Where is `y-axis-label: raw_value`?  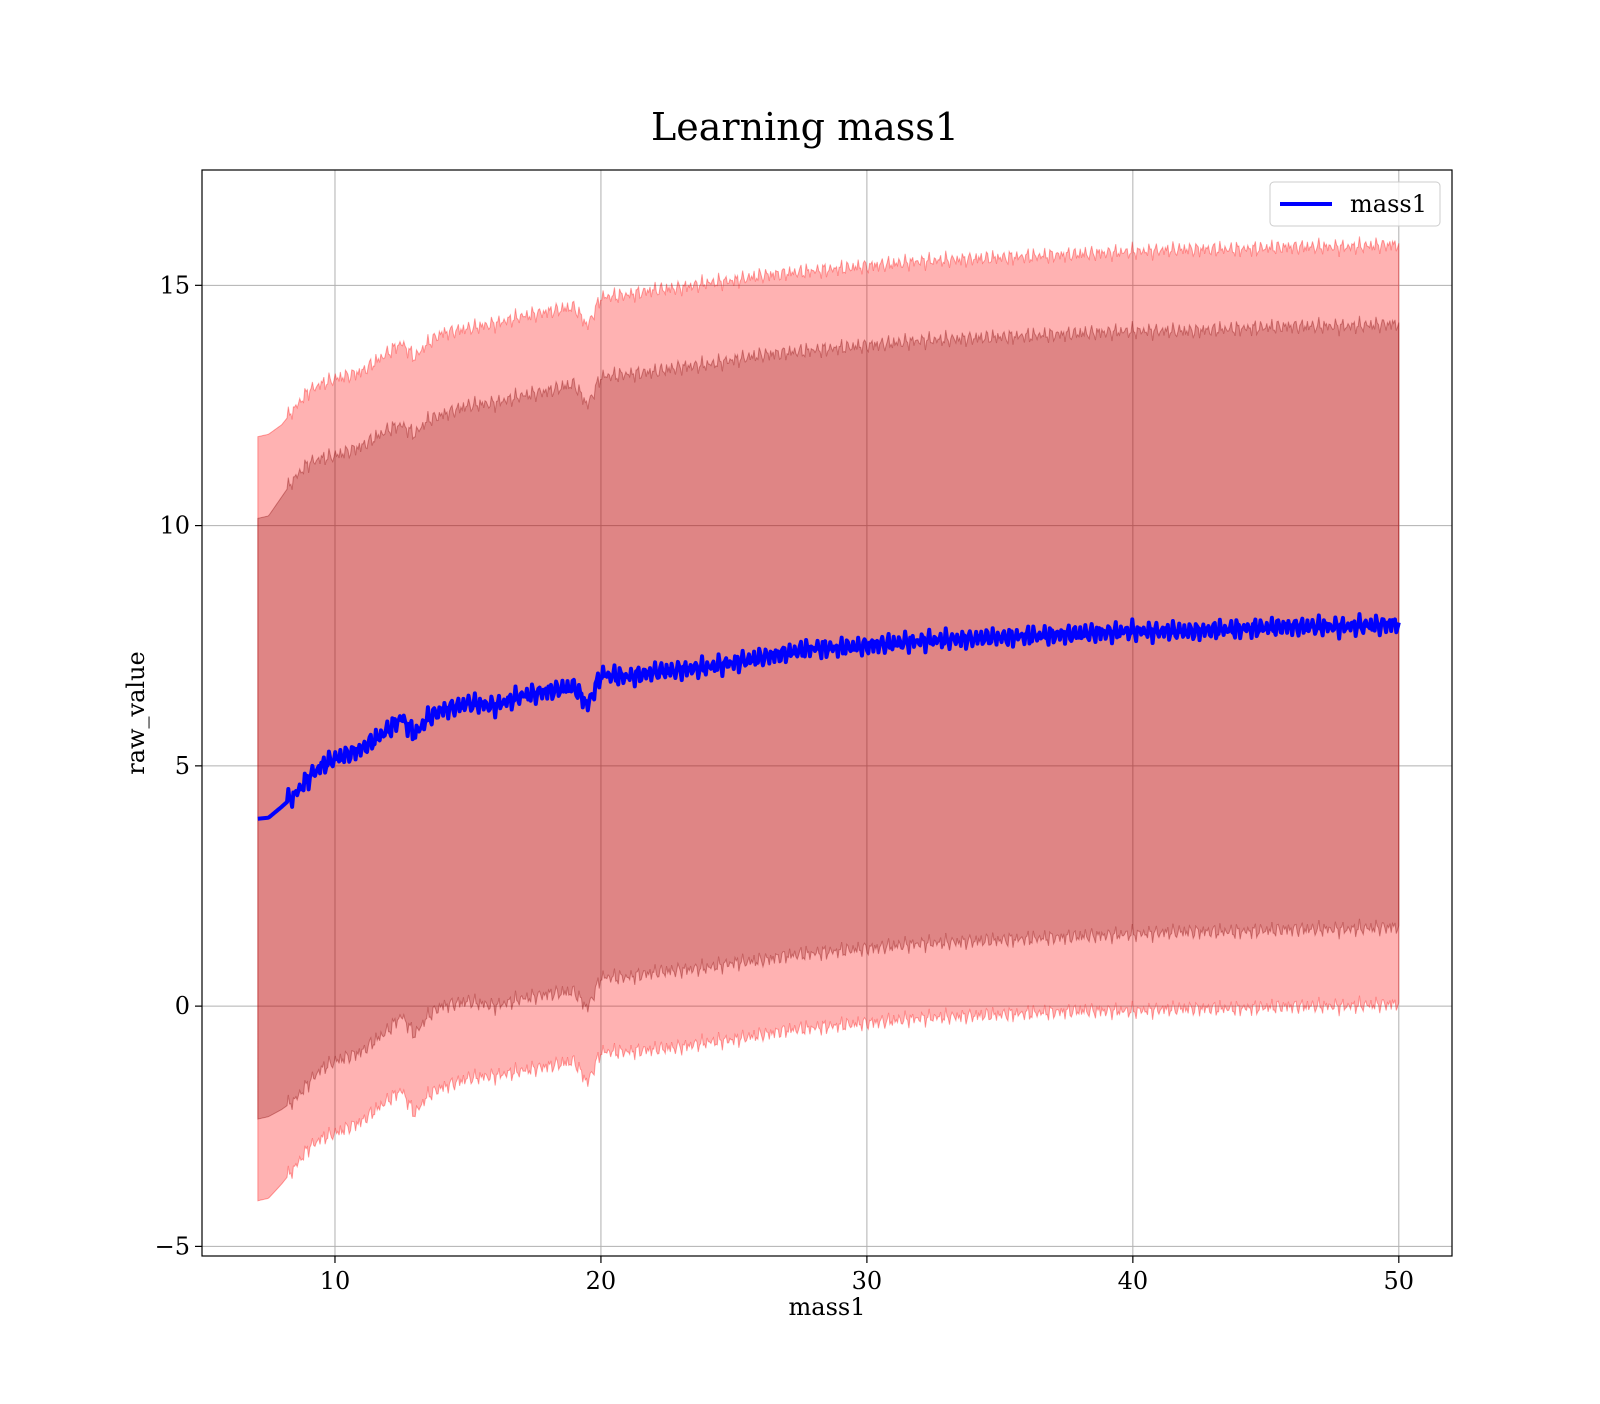
y-axis-label: raw_value is located at coordinates (136, 713).